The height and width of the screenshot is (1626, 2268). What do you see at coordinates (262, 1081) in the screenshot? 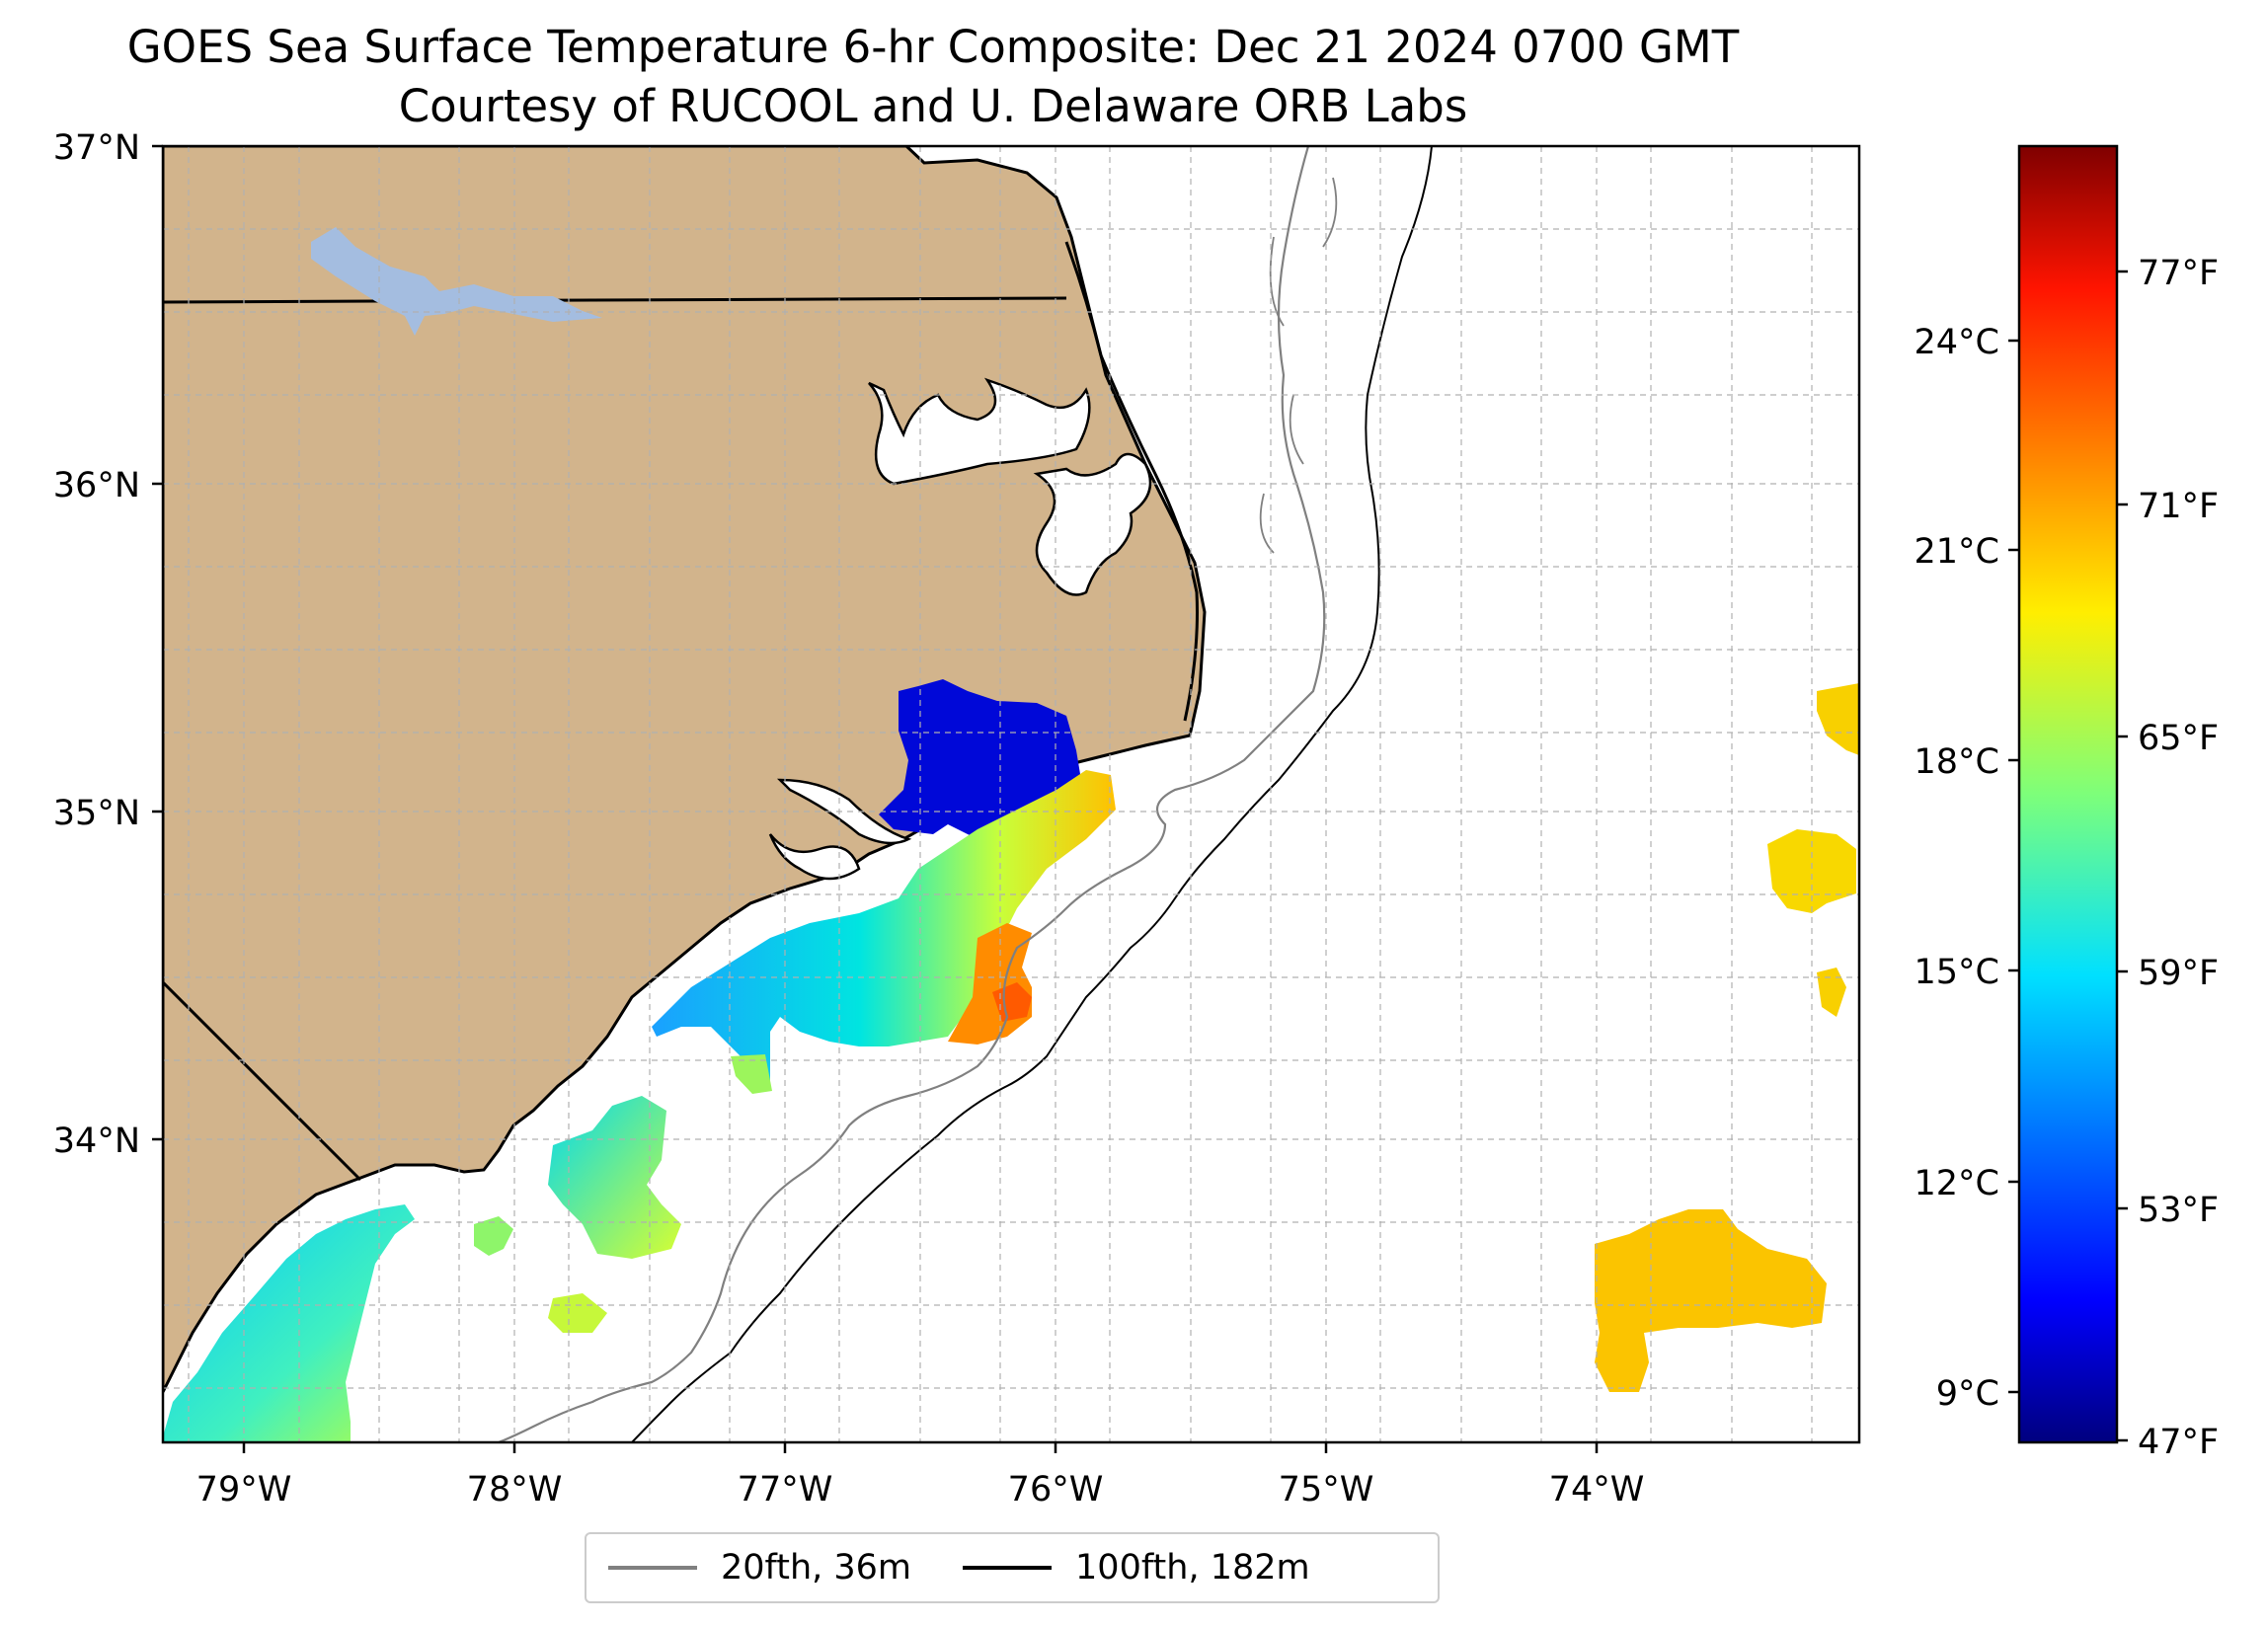
I see `nc-sc-border` at bounding box center [262, 1081].